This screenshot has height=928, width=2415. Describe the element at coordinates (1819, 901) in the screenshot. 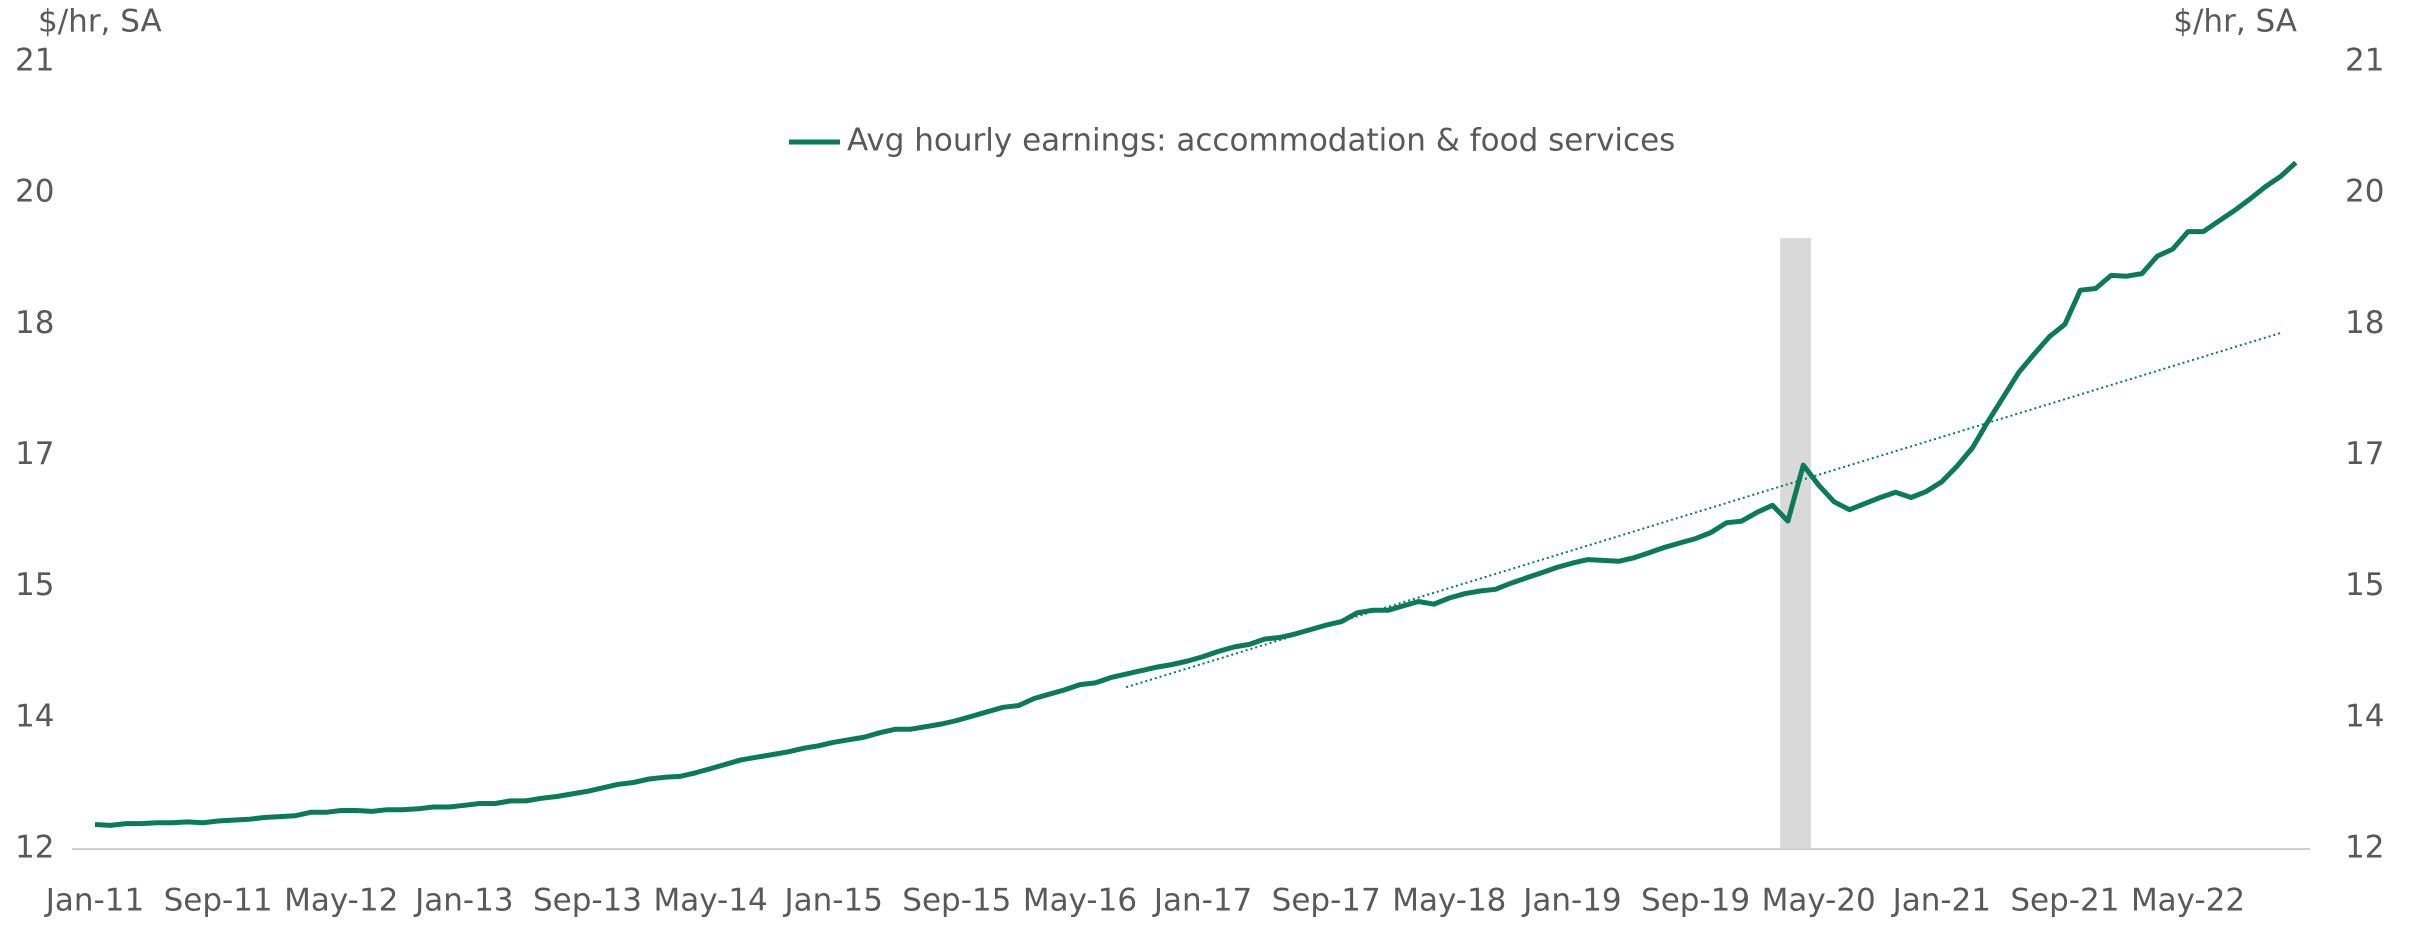

I see `x-tick-label: May-20` at that location.